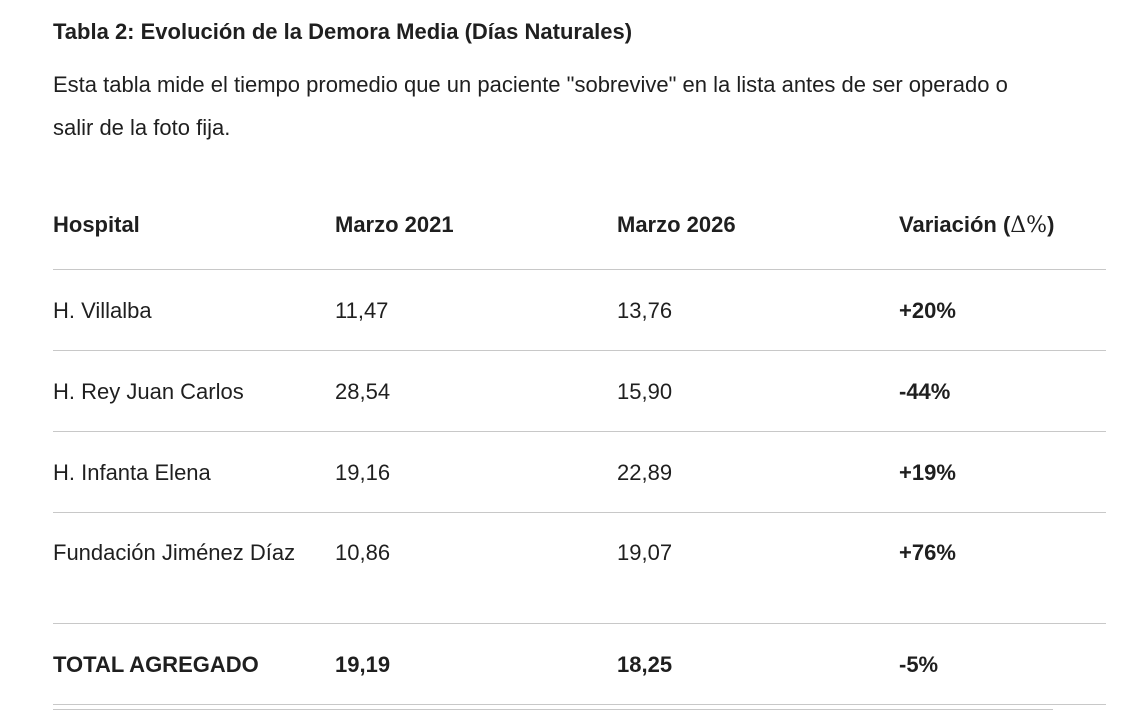 The image size is (1132, 711). Describe the element at coordinates (758, 310) in the screenshot. I see `cell-march-2026: 13,76` at that location.